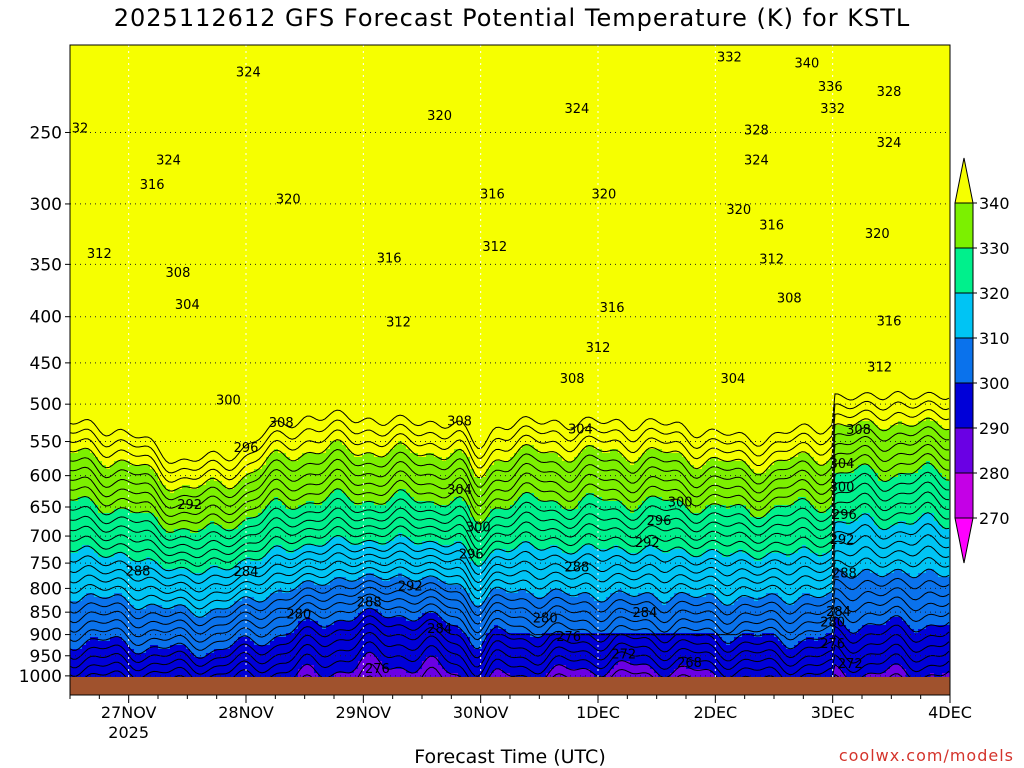 The height and width of the screenshot is (768, 1024). What do you see at coordinates (877, 234) in the screenshot?
I see `contour-label: 320` at bounding box center [877, 234].